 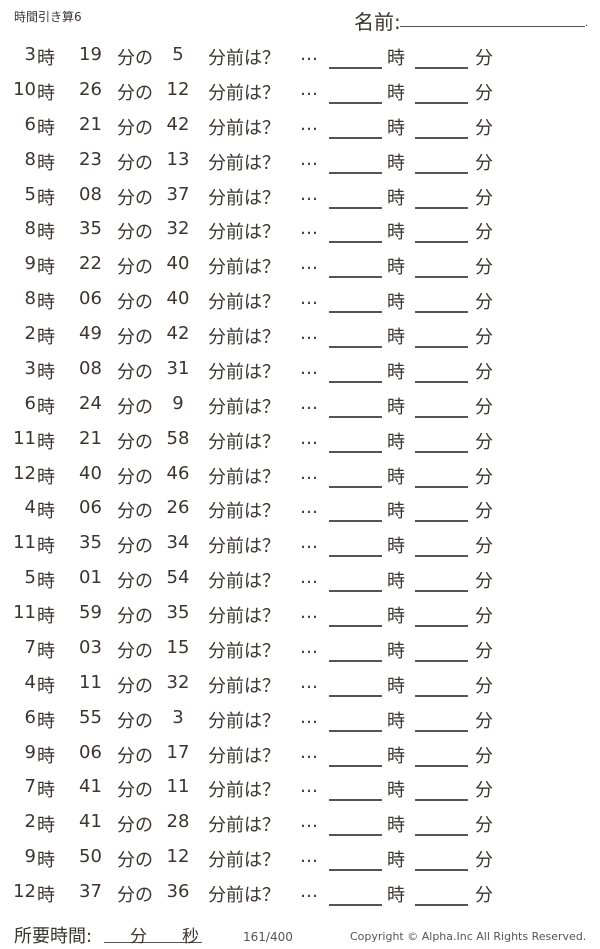 I want to click on minutes-before: 12, so click(x=178, y=89).